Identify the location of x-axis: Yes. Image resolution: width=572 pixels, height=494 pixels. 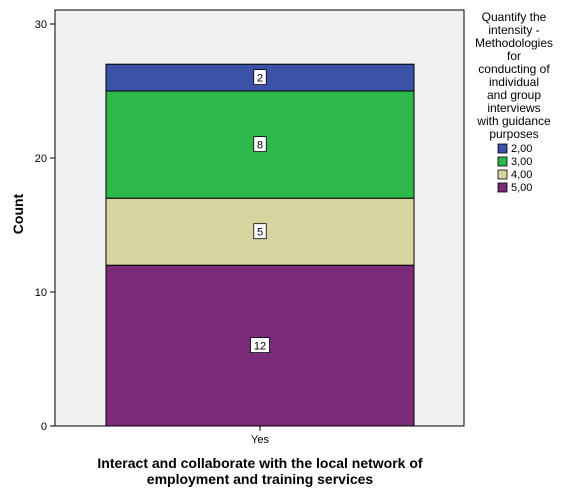
(260, 436).